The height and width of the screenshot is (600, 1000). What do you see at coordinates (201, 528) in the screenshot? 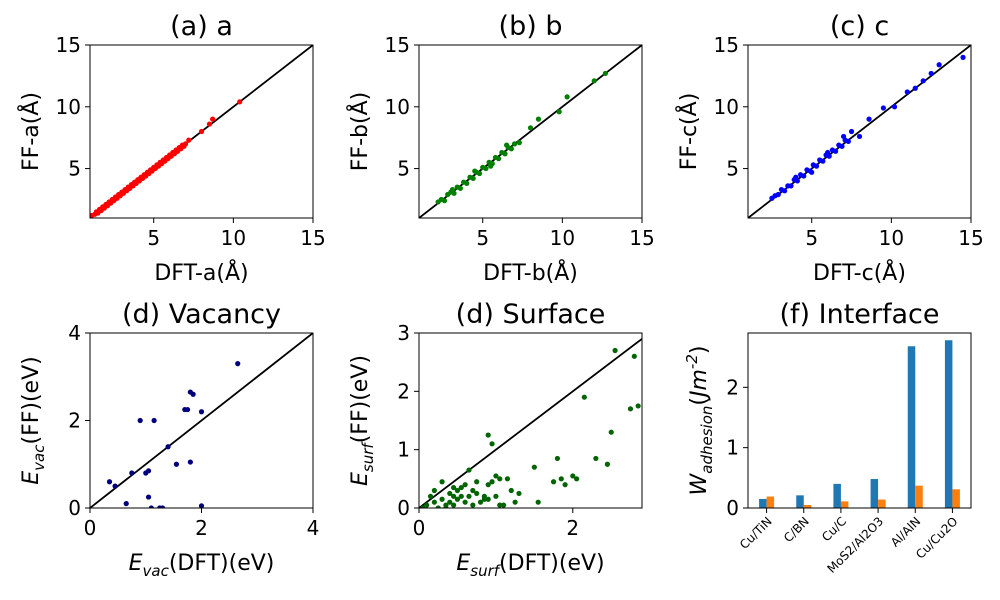
I see `x-tick-label: 2` at bounding box center [201, 528].